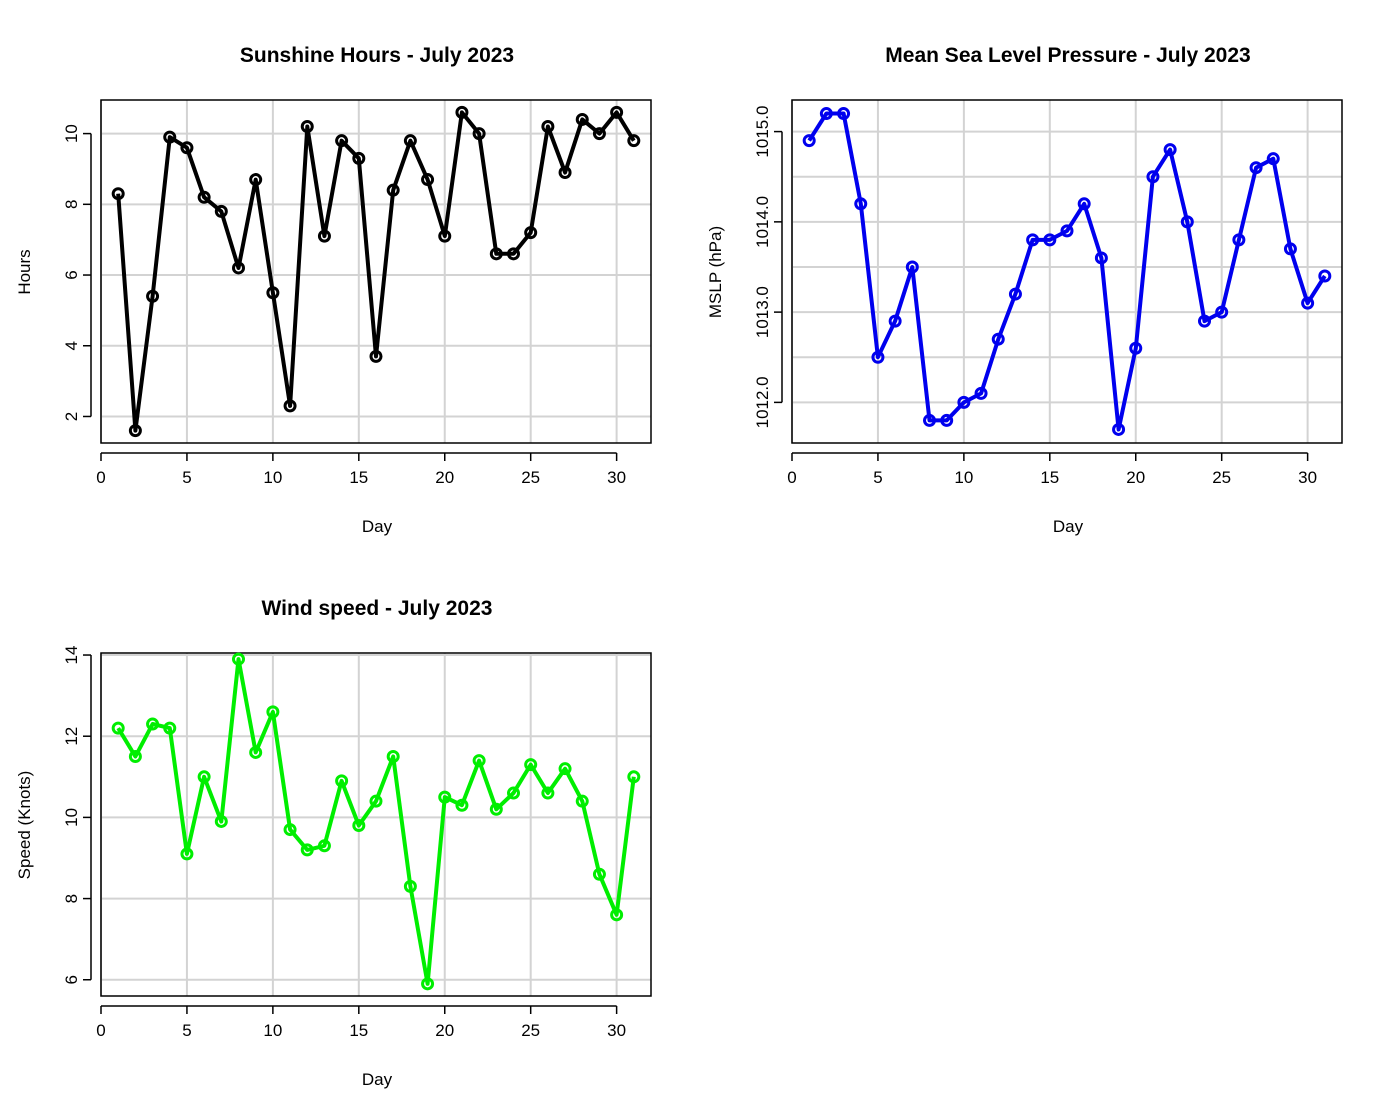  I want to click on axes: 0 5 10 15 20 25 30 1012.0 1013.0 1014.0 1015.0, so click(1048, 293).